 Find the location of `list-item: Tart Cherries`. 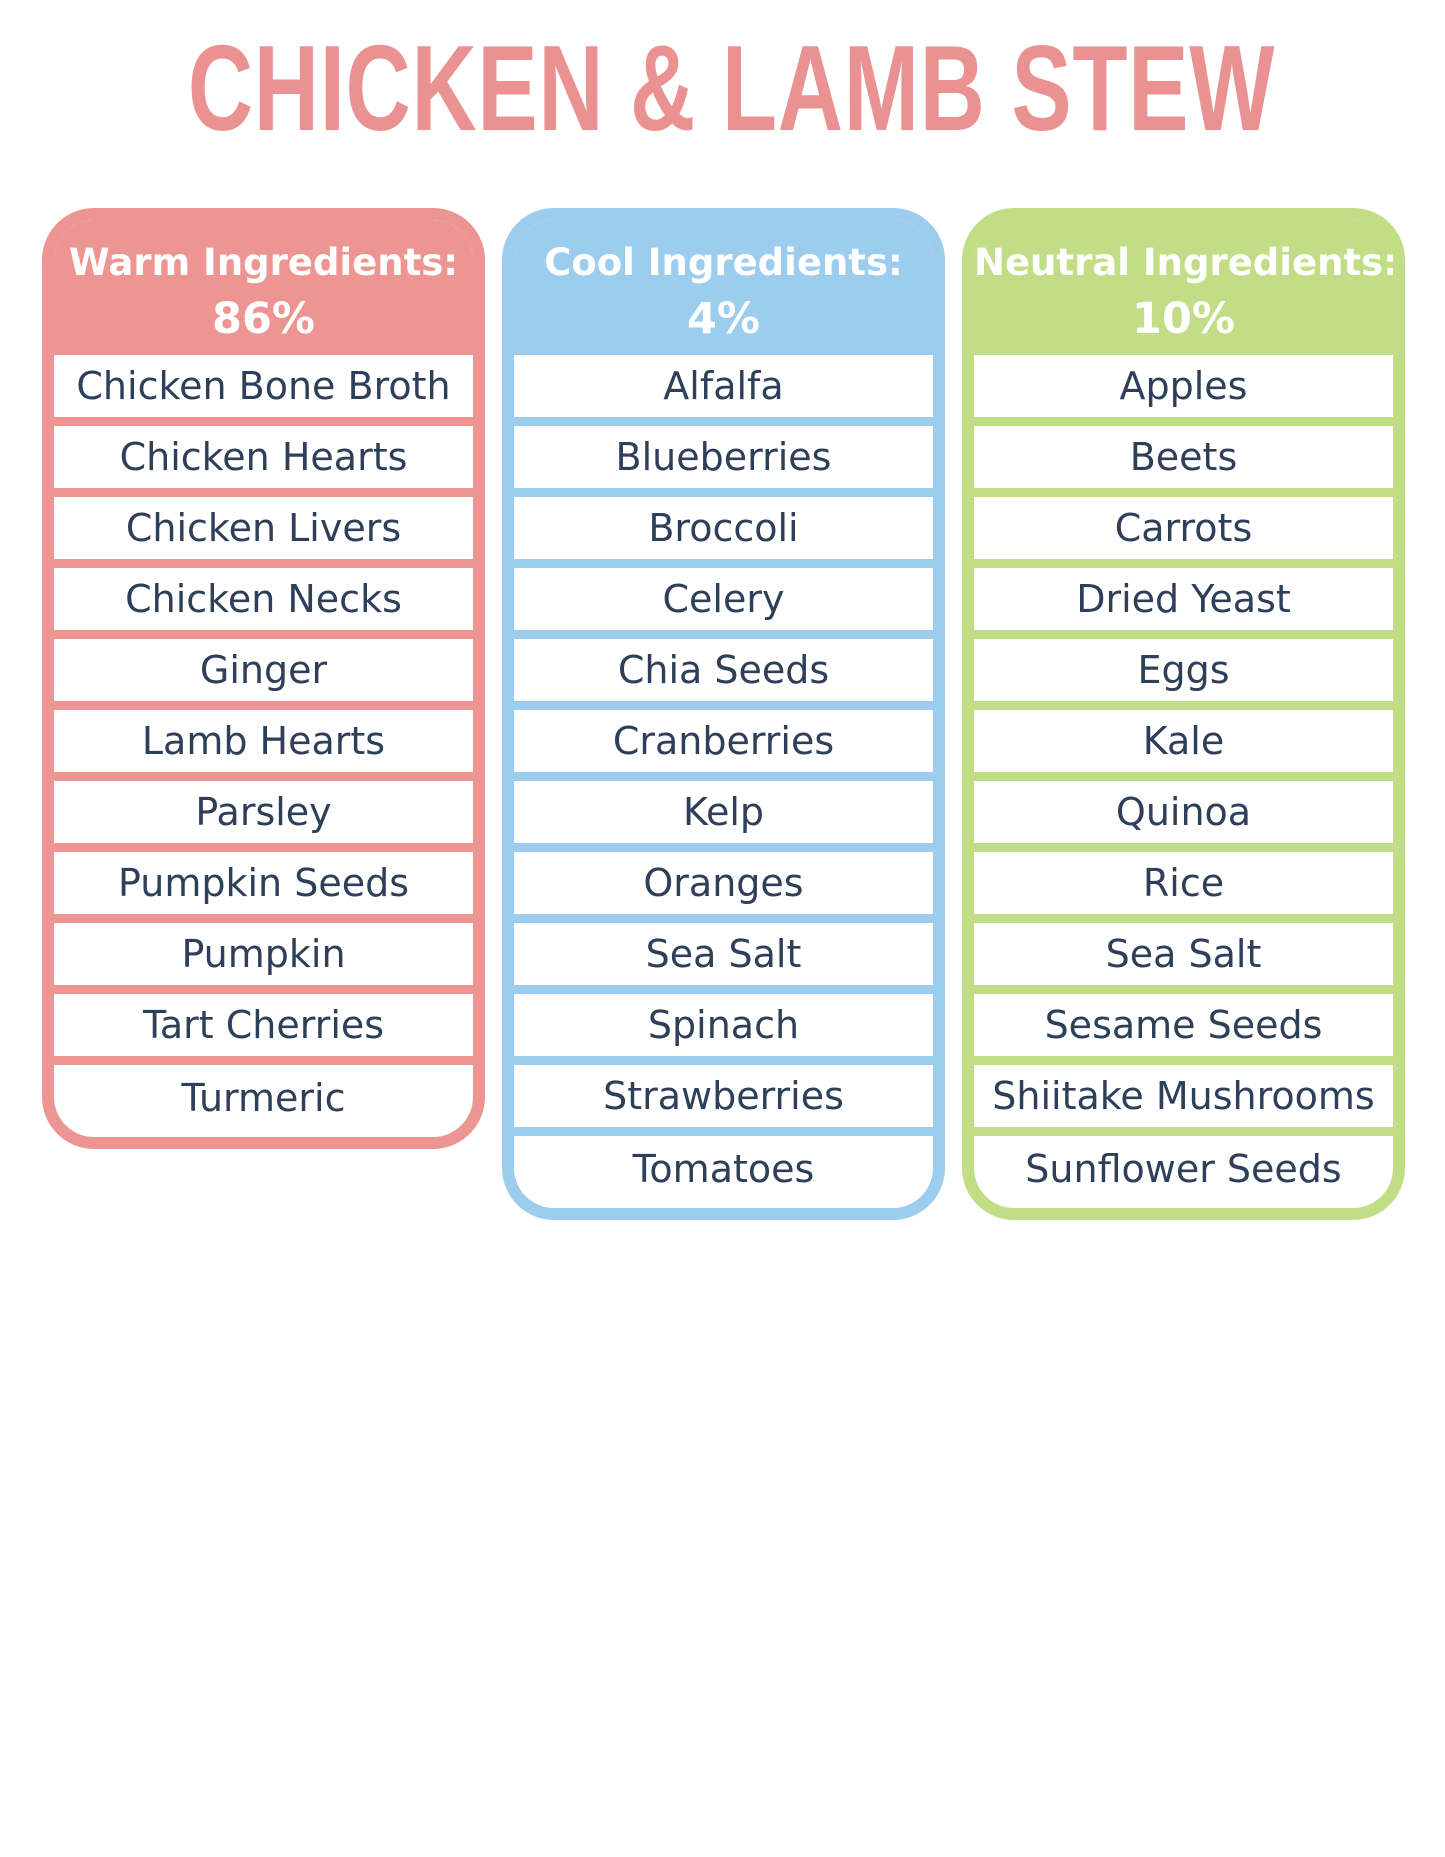

list-item: Tart Cherries is located at coordinates (263, 1020).